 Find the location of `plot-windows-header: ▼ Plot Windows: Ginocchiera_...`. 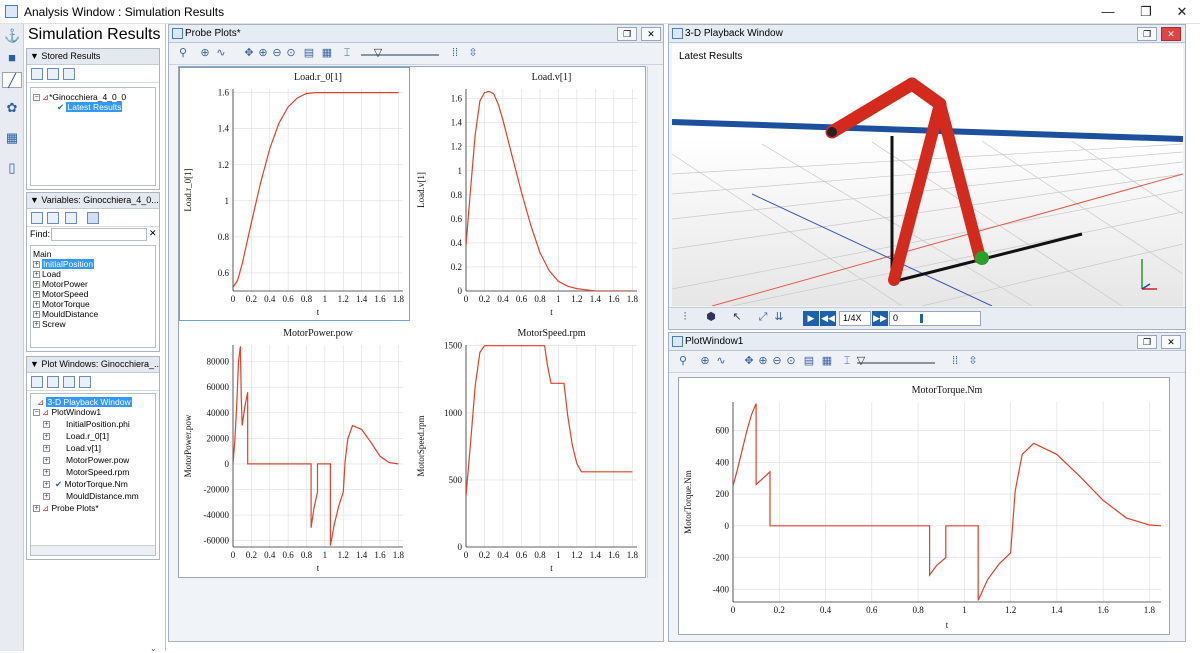

plot-windows-header: ▼ Plot Windows: Ginocchiera_... is located at coordinates (93, 365).